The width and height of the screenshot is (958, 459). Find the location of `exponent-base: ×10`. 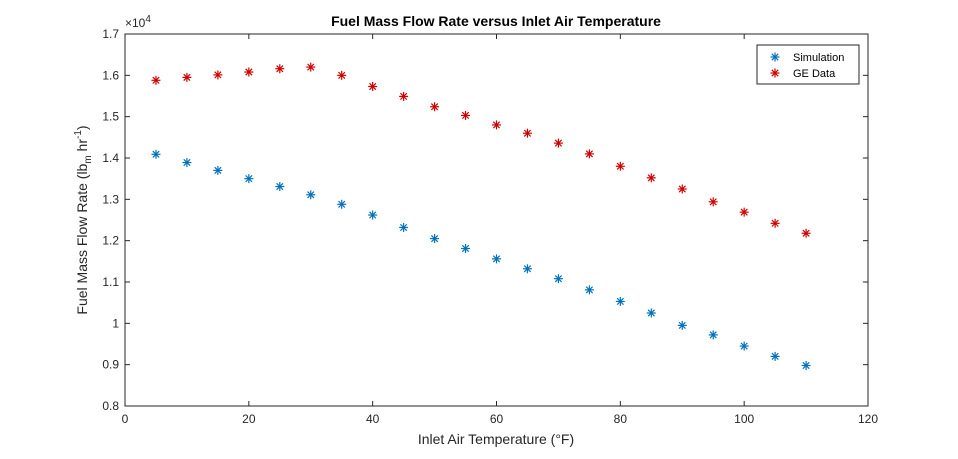

exponent-base: ×10 is located at coordinates (135, 23).